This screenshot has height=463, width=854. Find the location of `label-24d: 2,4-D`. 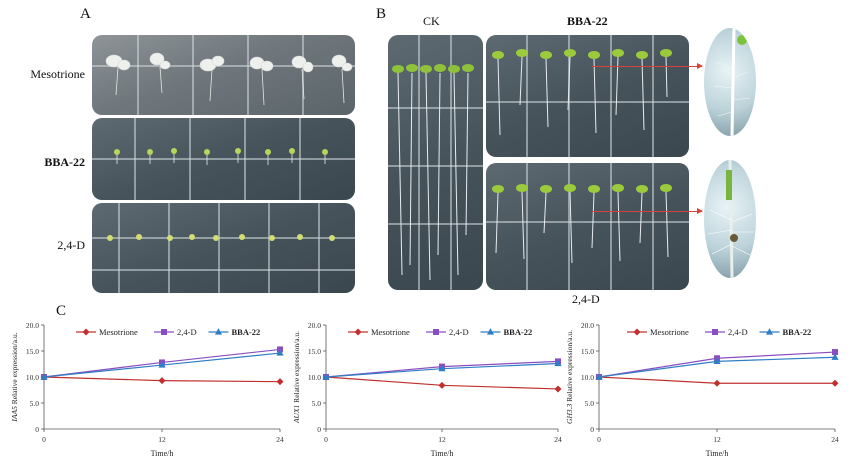

label-24d: 2,4-D is located at coordinates (586, 299).